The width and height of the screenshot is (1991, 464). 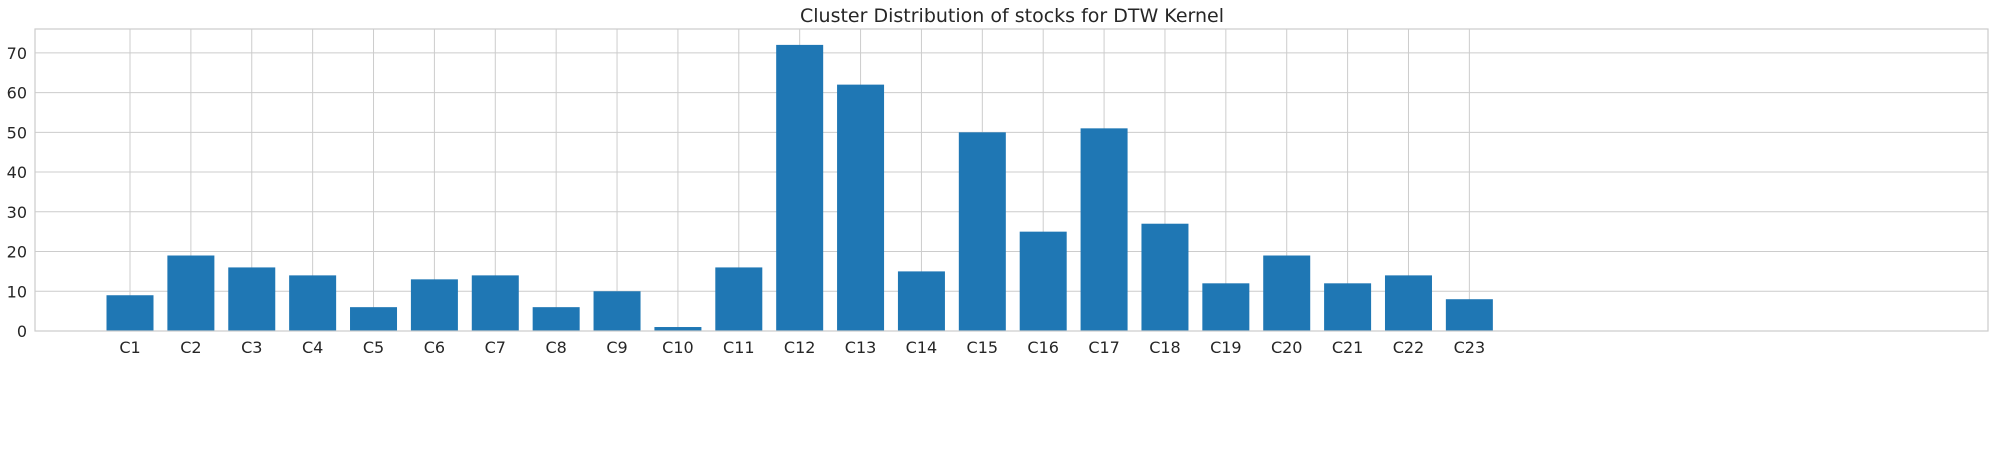 What do you see at coordinates (190, 347) in the screenshot?
I see `x-tick-label: C2` at bounding box center [190, 347].